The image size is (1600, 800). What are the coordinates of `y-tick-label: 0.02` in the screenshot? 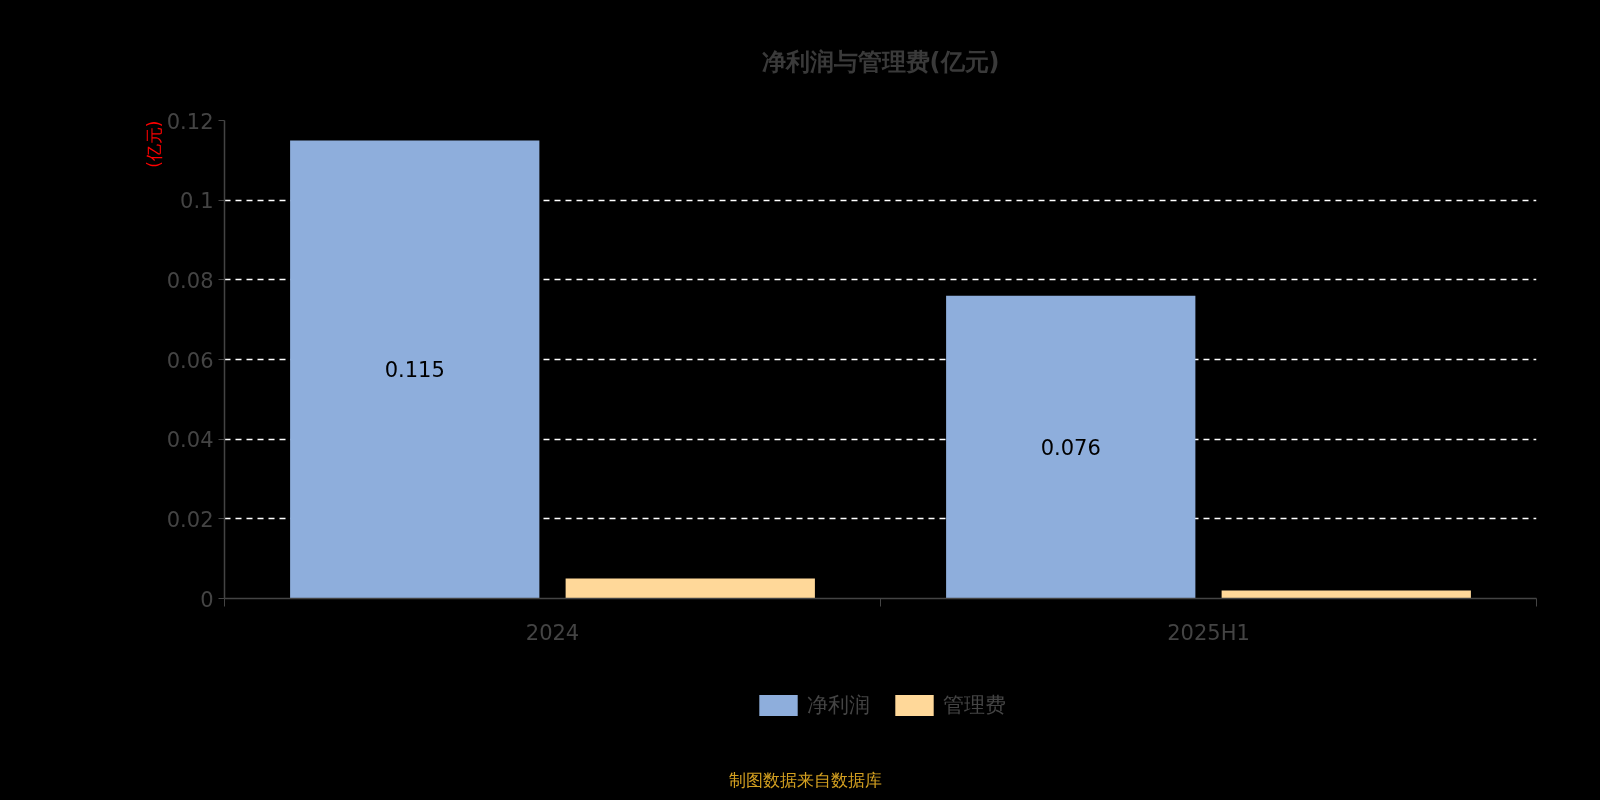 It's located at (190, 519).